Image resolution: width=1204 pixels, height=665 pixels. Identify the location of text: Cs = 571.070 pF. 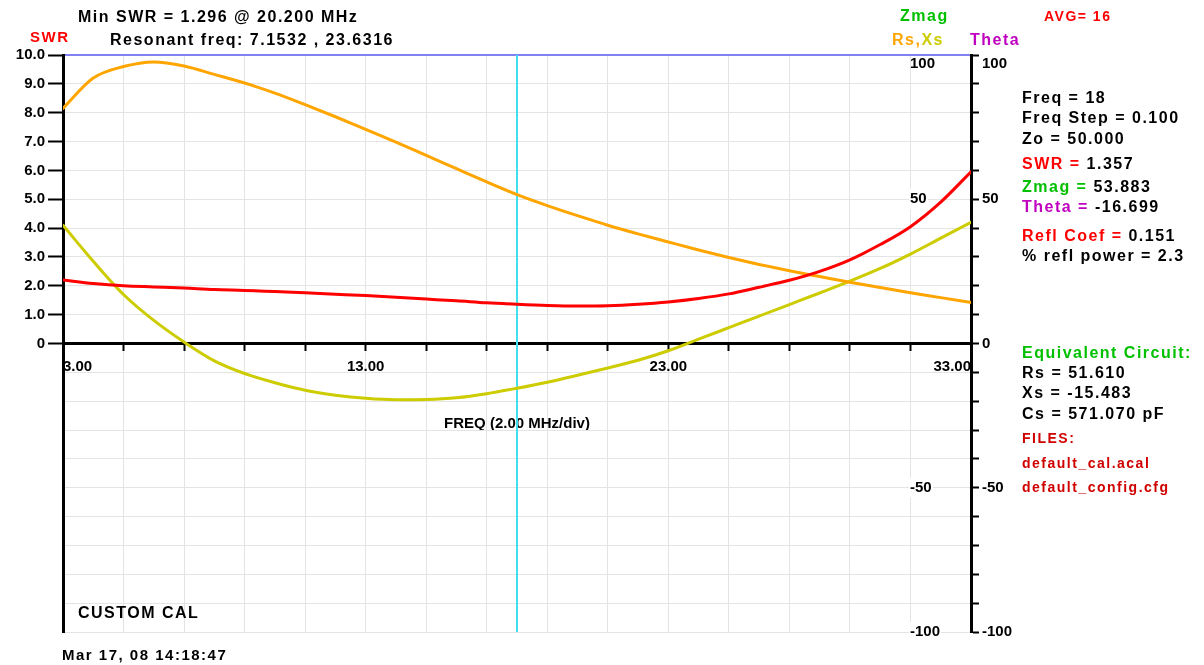
(1094, 414).